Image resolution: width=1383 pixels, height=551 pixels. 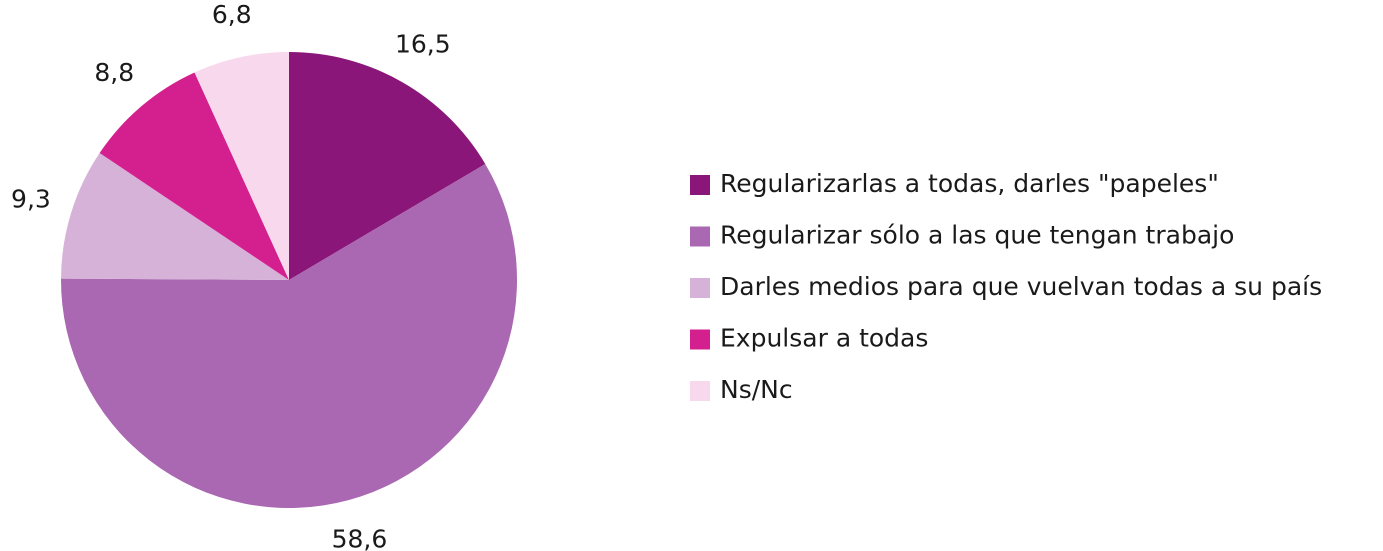 I want to click on data-label: 16,5, so click(x=423, y=43).